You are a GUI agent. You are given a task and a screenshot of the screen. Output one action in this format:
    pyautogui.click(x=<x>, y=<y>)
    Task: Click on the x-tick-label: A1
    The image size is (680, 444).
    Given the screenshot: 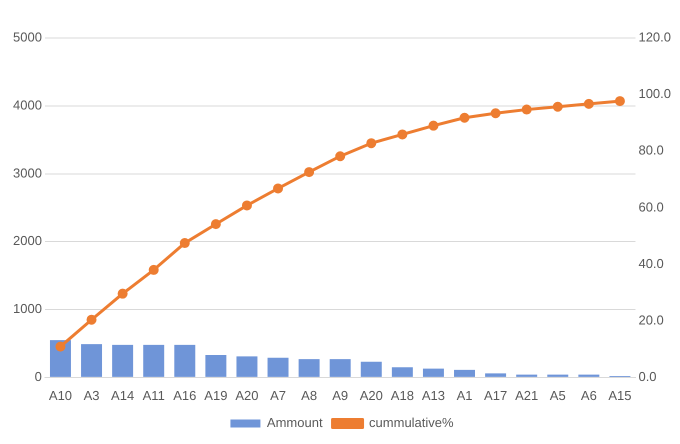 What is the action you would take?
    pyautogui.click(x=464, y=395)
    